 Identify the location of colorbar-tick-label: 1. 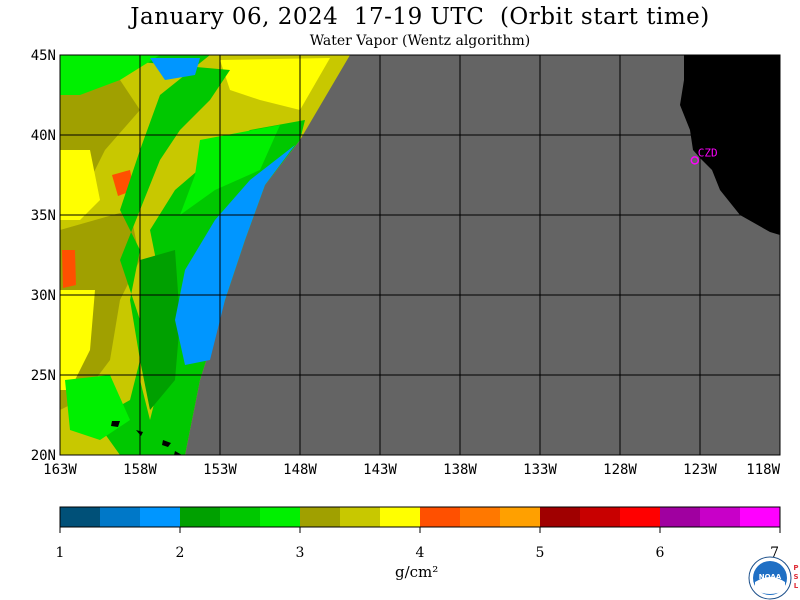
(60, 553).